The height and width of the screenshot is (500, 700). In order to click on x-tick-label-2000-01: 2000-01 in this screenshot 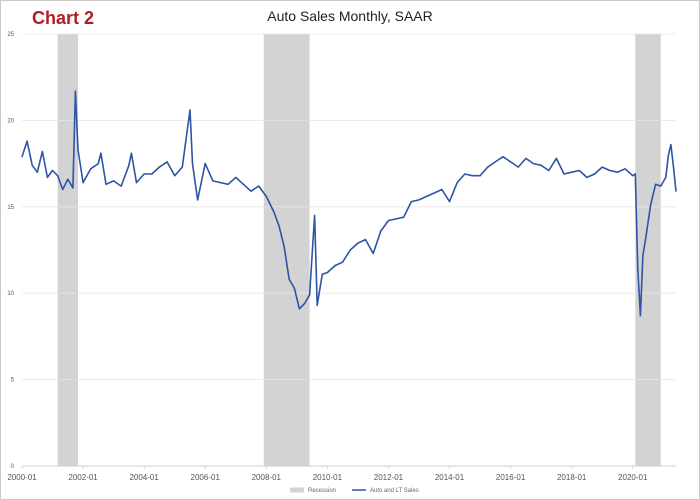, I will do `click(22, 477)`.